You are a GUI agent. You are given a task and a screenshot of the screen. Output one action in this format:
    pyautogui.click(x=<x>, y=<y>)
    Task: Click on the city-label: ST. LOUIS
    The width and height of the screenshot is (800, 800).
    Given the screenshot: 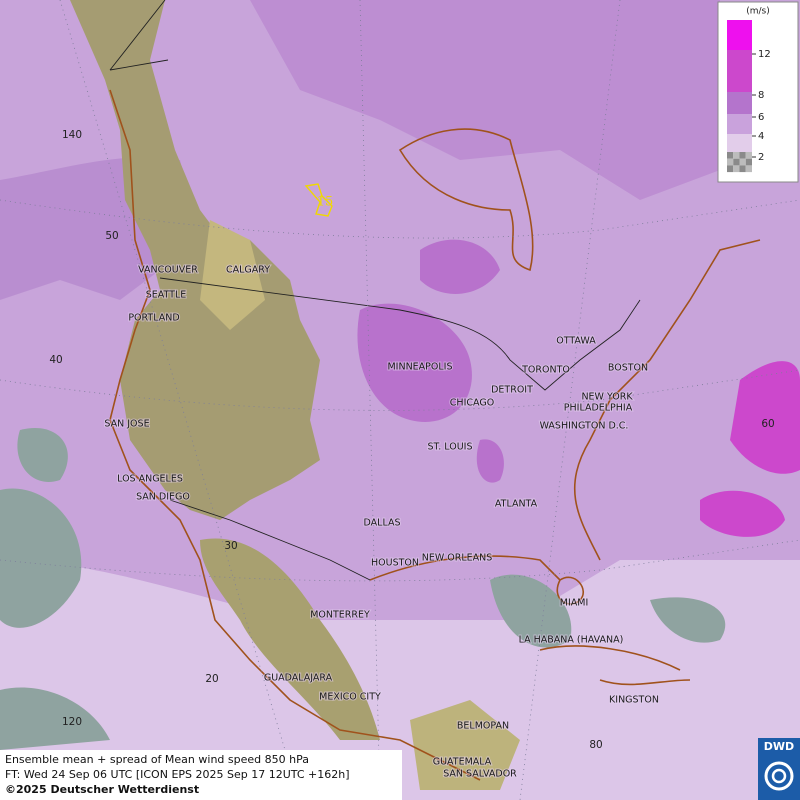 What is the action you would take?
    pyautogui.click(x=450, y=447)
    